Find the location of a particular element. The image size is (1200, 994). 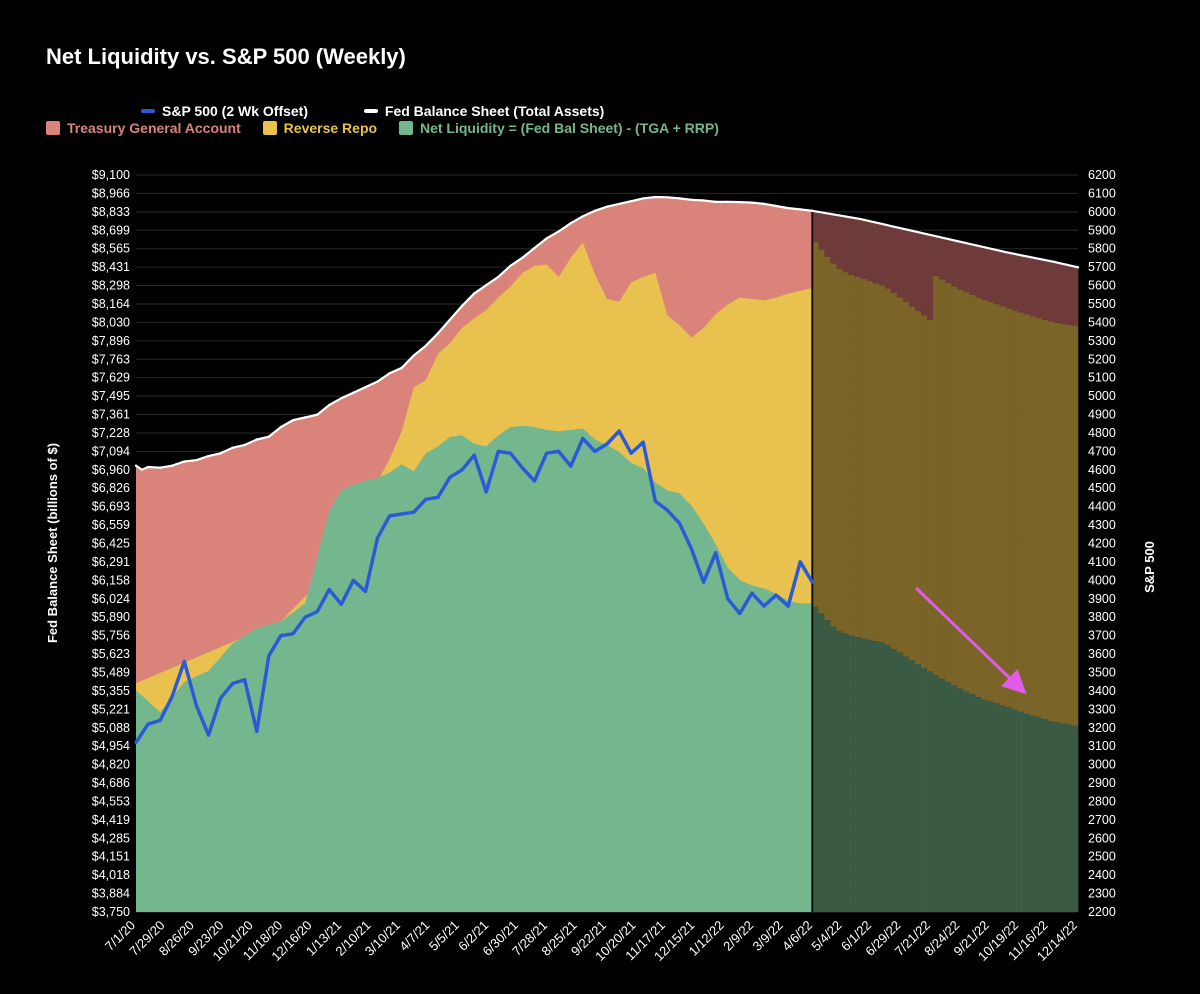

y-tick-right: 5100 is located at coordinates (1102, 378).